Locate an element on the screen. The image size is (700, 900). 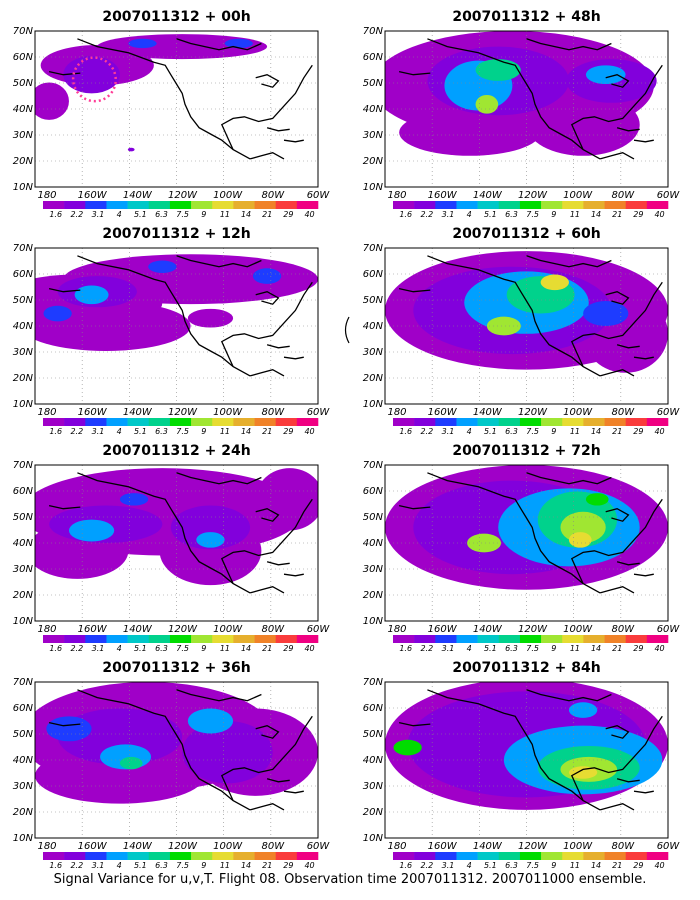
observation-region-marker is located at coordinates (94, 79).